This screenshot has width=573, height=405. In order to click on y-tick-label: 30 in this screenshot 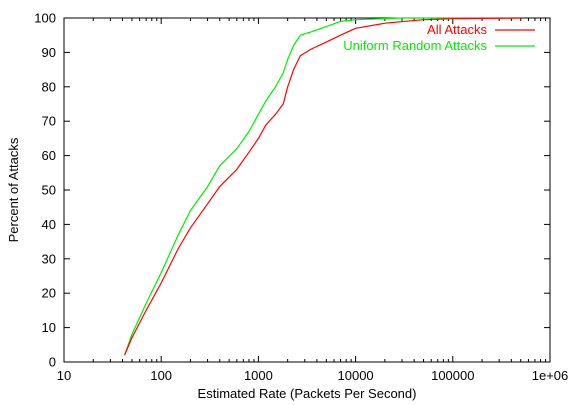, I will do `click(49, 258)`.